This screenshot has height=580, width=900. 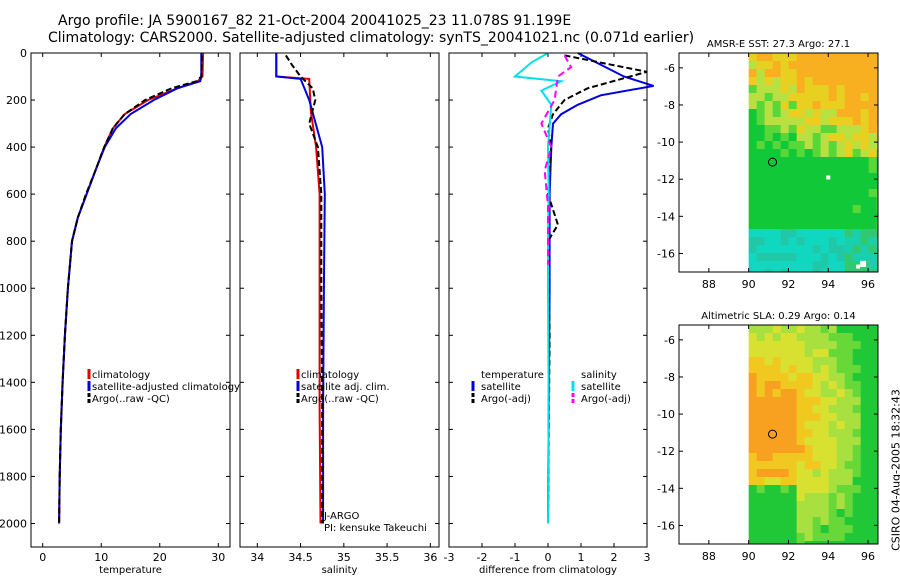 I want to click on missing-cell, so click(x=828, y=177).